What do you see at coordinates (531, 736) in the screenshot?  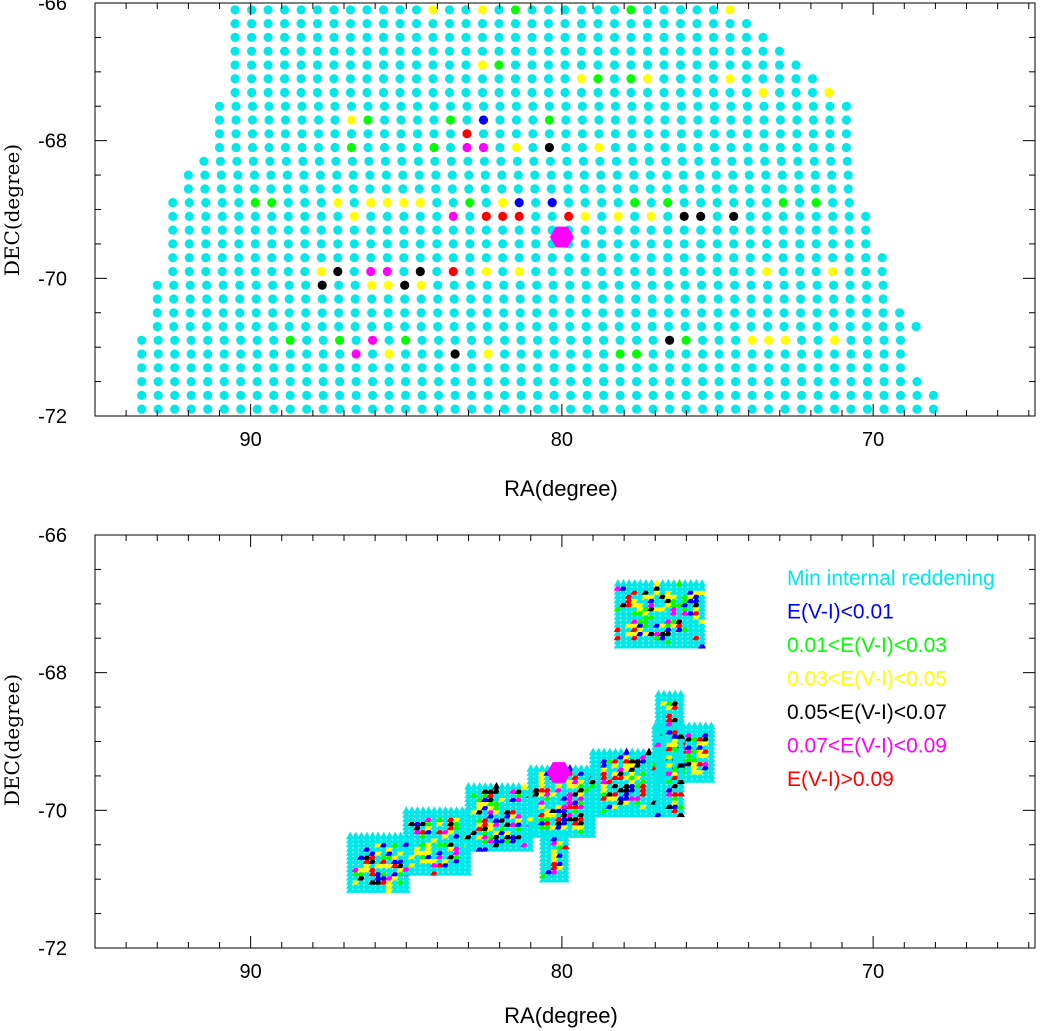 I see `bottom-data-points` at bounding box center [531, 736].